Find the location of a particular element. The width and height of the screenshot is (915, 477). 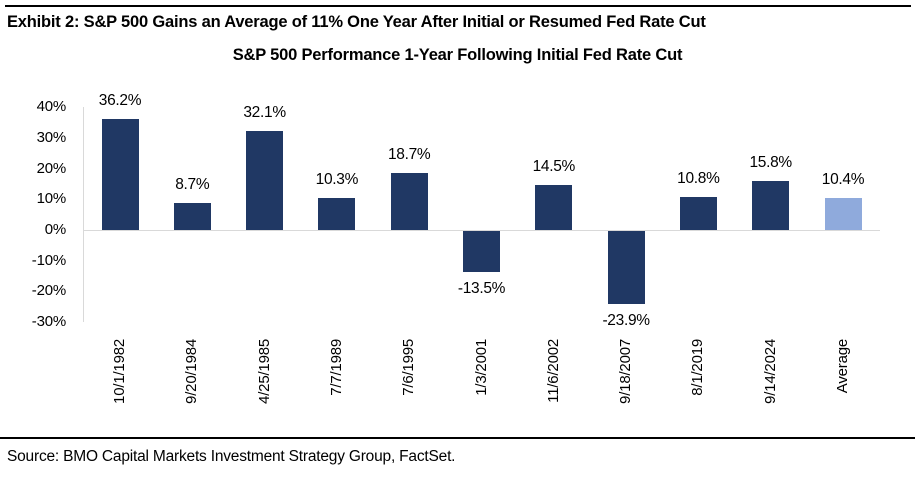

category-label: 9/18/2007 is located at coordinates (626, 371).